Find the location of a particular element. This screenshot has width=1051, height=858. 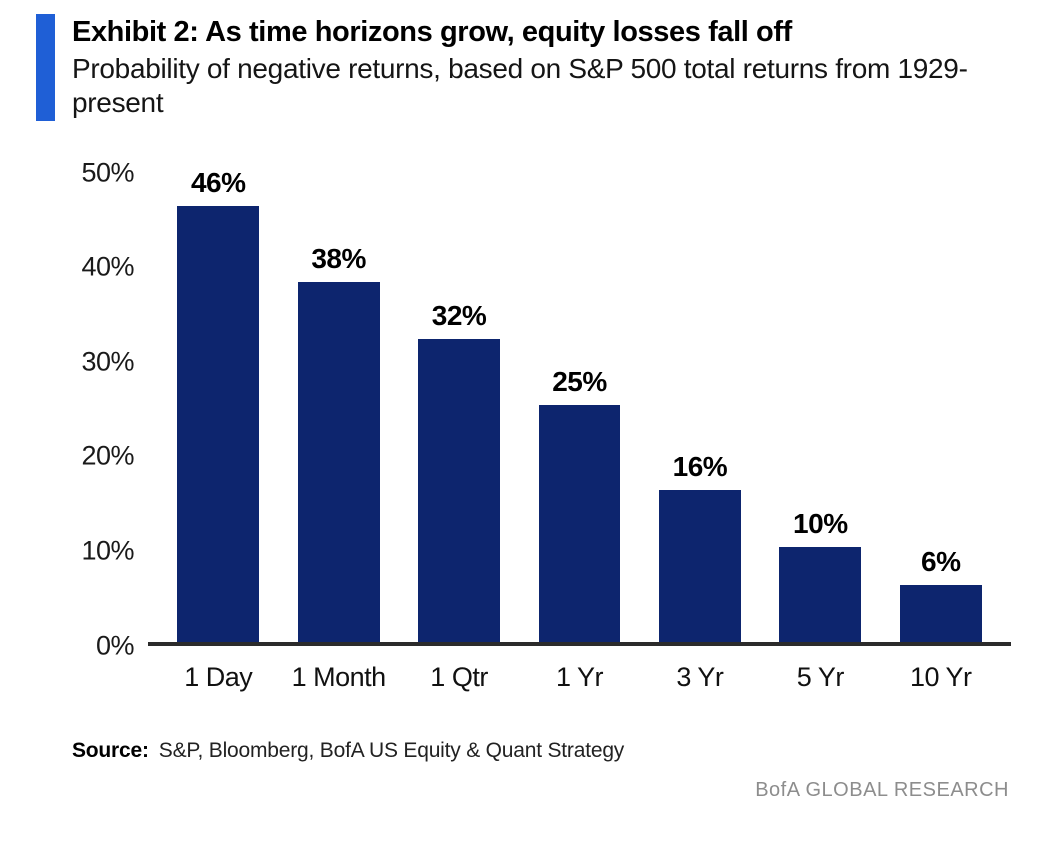

bar-column: 6% is located at coordinates (941, 593).